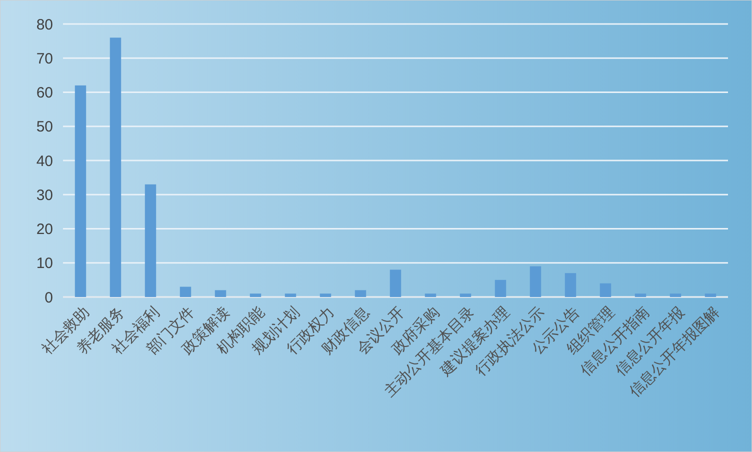  I want to click on y-tick-label: 20, so click(44, 229).